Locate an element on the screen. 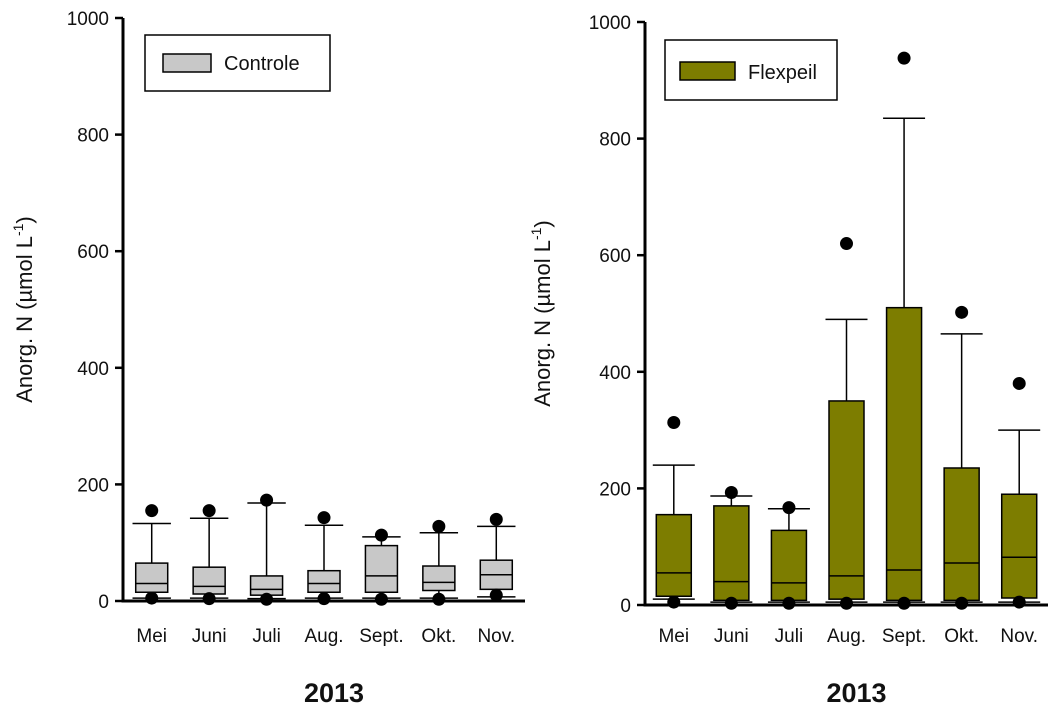  legend-label: Controle is located at coordinates (262, 64).